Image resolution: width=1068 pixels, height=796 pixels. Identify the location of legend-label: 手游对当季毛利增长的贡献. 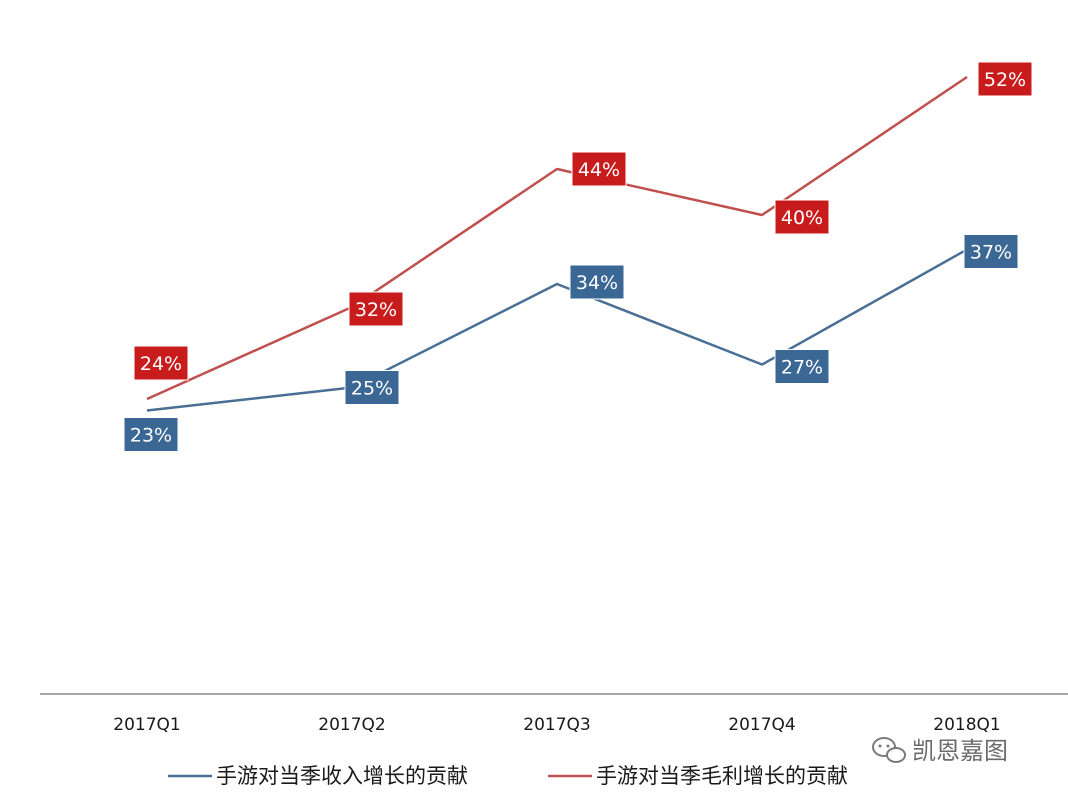
(722, 776).